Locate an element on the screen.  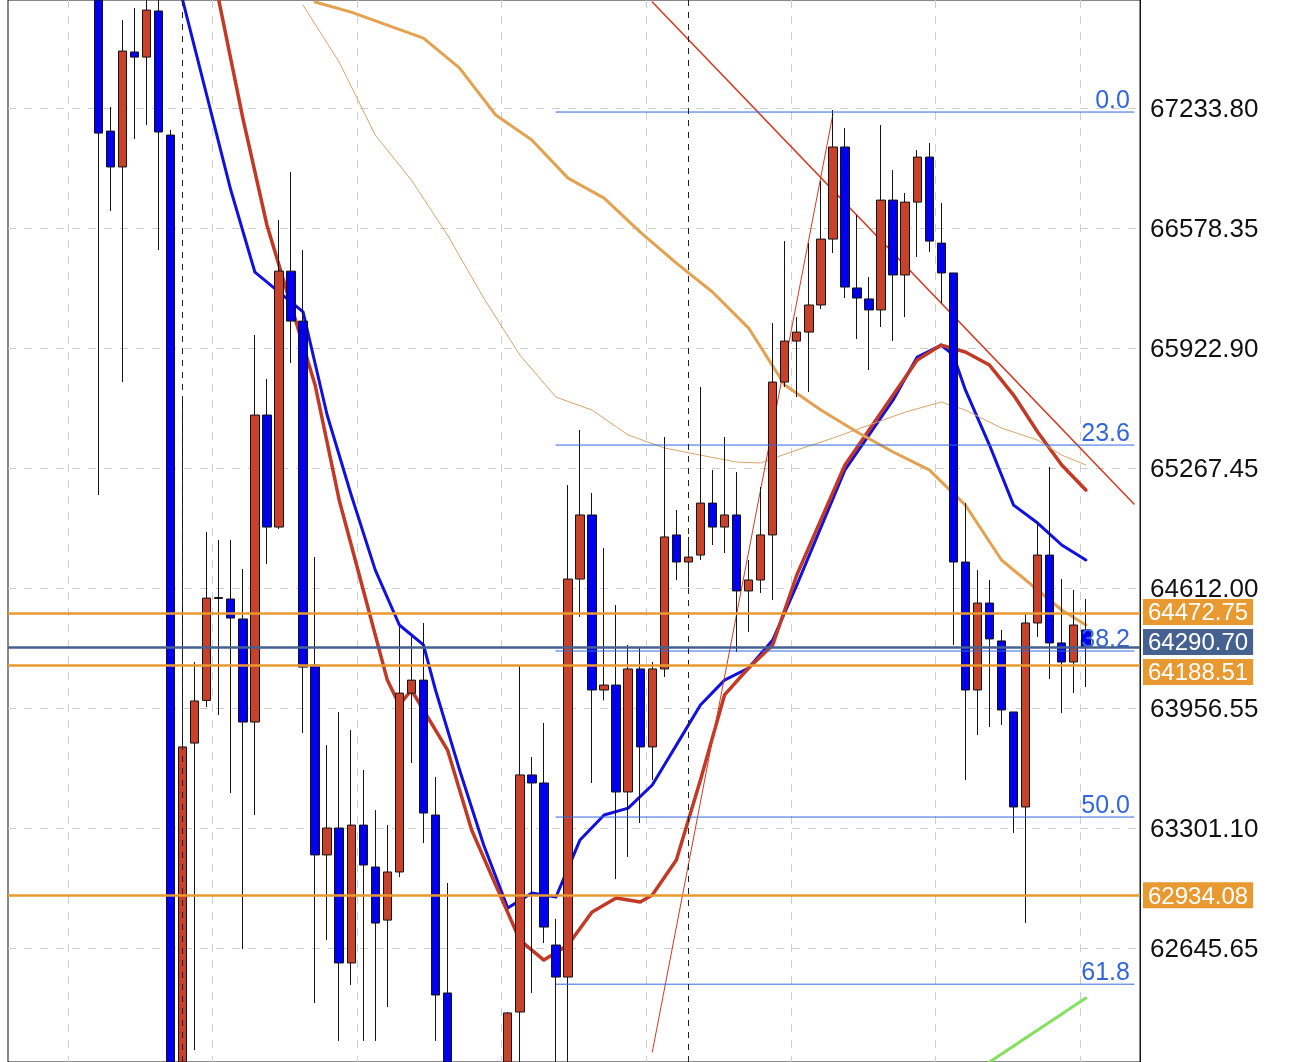
ref-line-label: 64290.70 is located at coordinates (1198, 642).